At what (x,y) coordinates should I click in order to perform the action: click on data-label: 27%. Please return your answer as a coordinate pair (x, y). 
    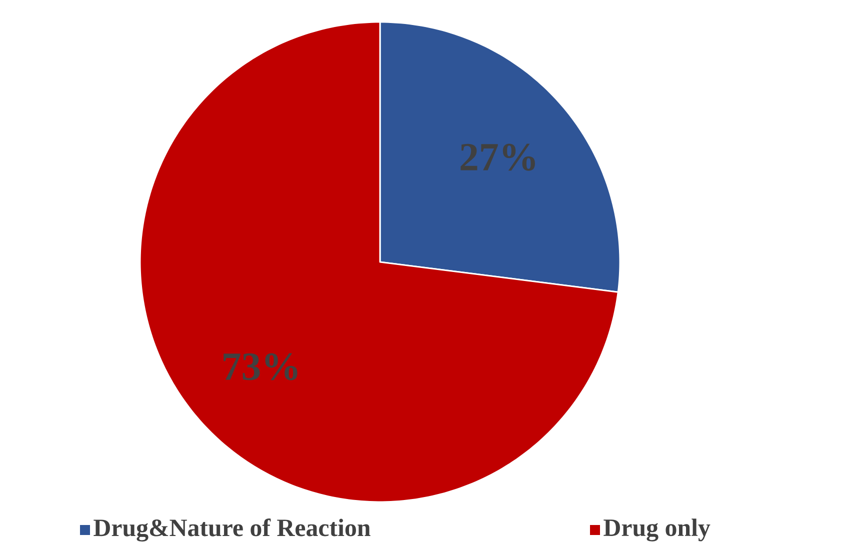
    Looking at the image, I should click on (497, 157).